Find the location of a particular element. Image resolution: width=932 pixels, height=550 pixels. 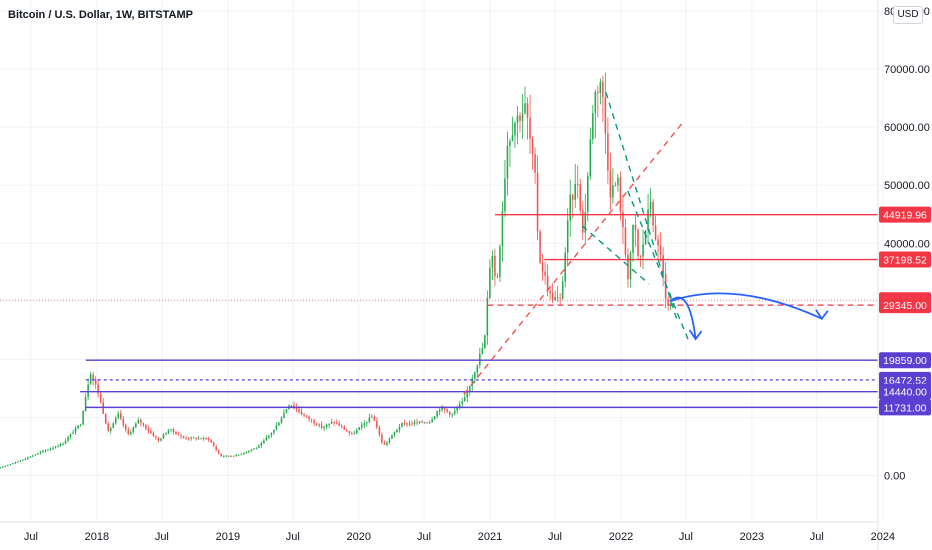

price-tick-label: 50000.00 is located at coordinates (907, 186).